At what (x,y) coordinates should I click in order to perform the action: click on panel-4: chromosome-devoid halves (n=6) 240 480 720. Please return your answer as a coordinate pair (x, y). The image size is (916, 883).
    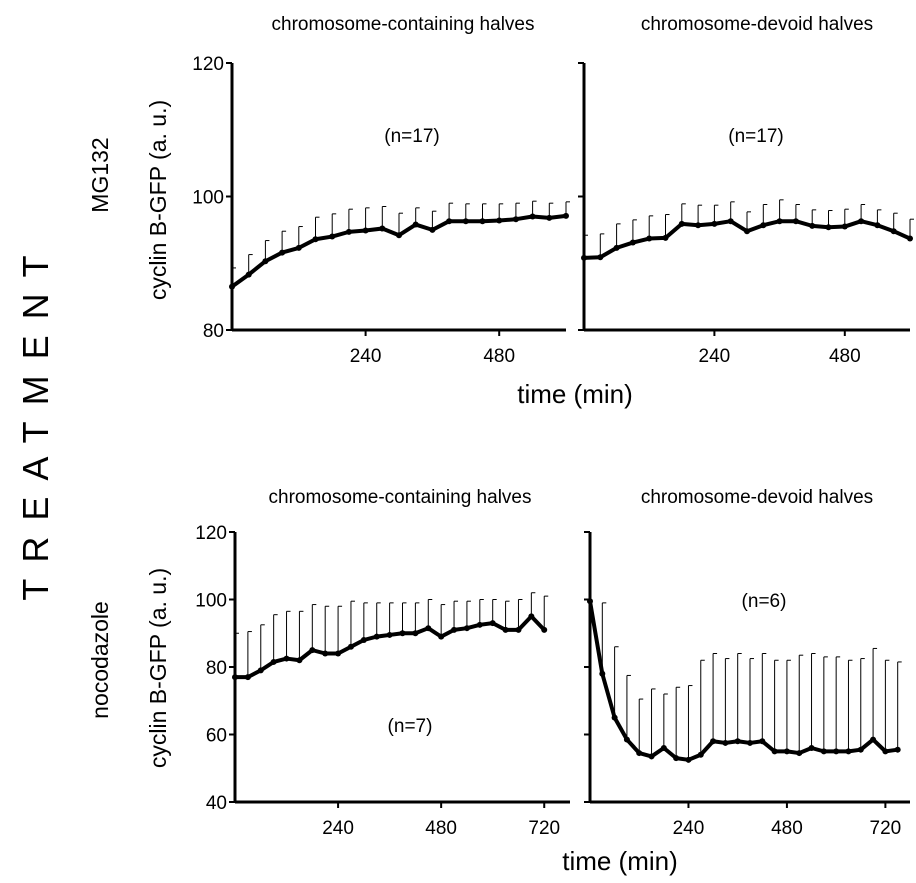
    Looking at the image, I should click on (747, 663).